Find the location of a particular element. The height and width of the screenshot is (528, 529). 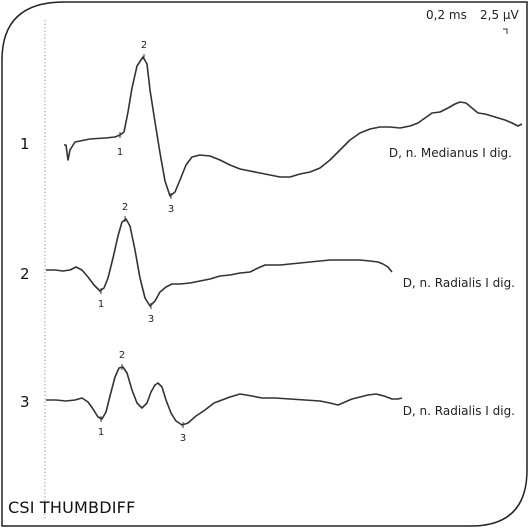

trace-1-label: D, n. Medianus I dig. is located at coordinates (450, 153).